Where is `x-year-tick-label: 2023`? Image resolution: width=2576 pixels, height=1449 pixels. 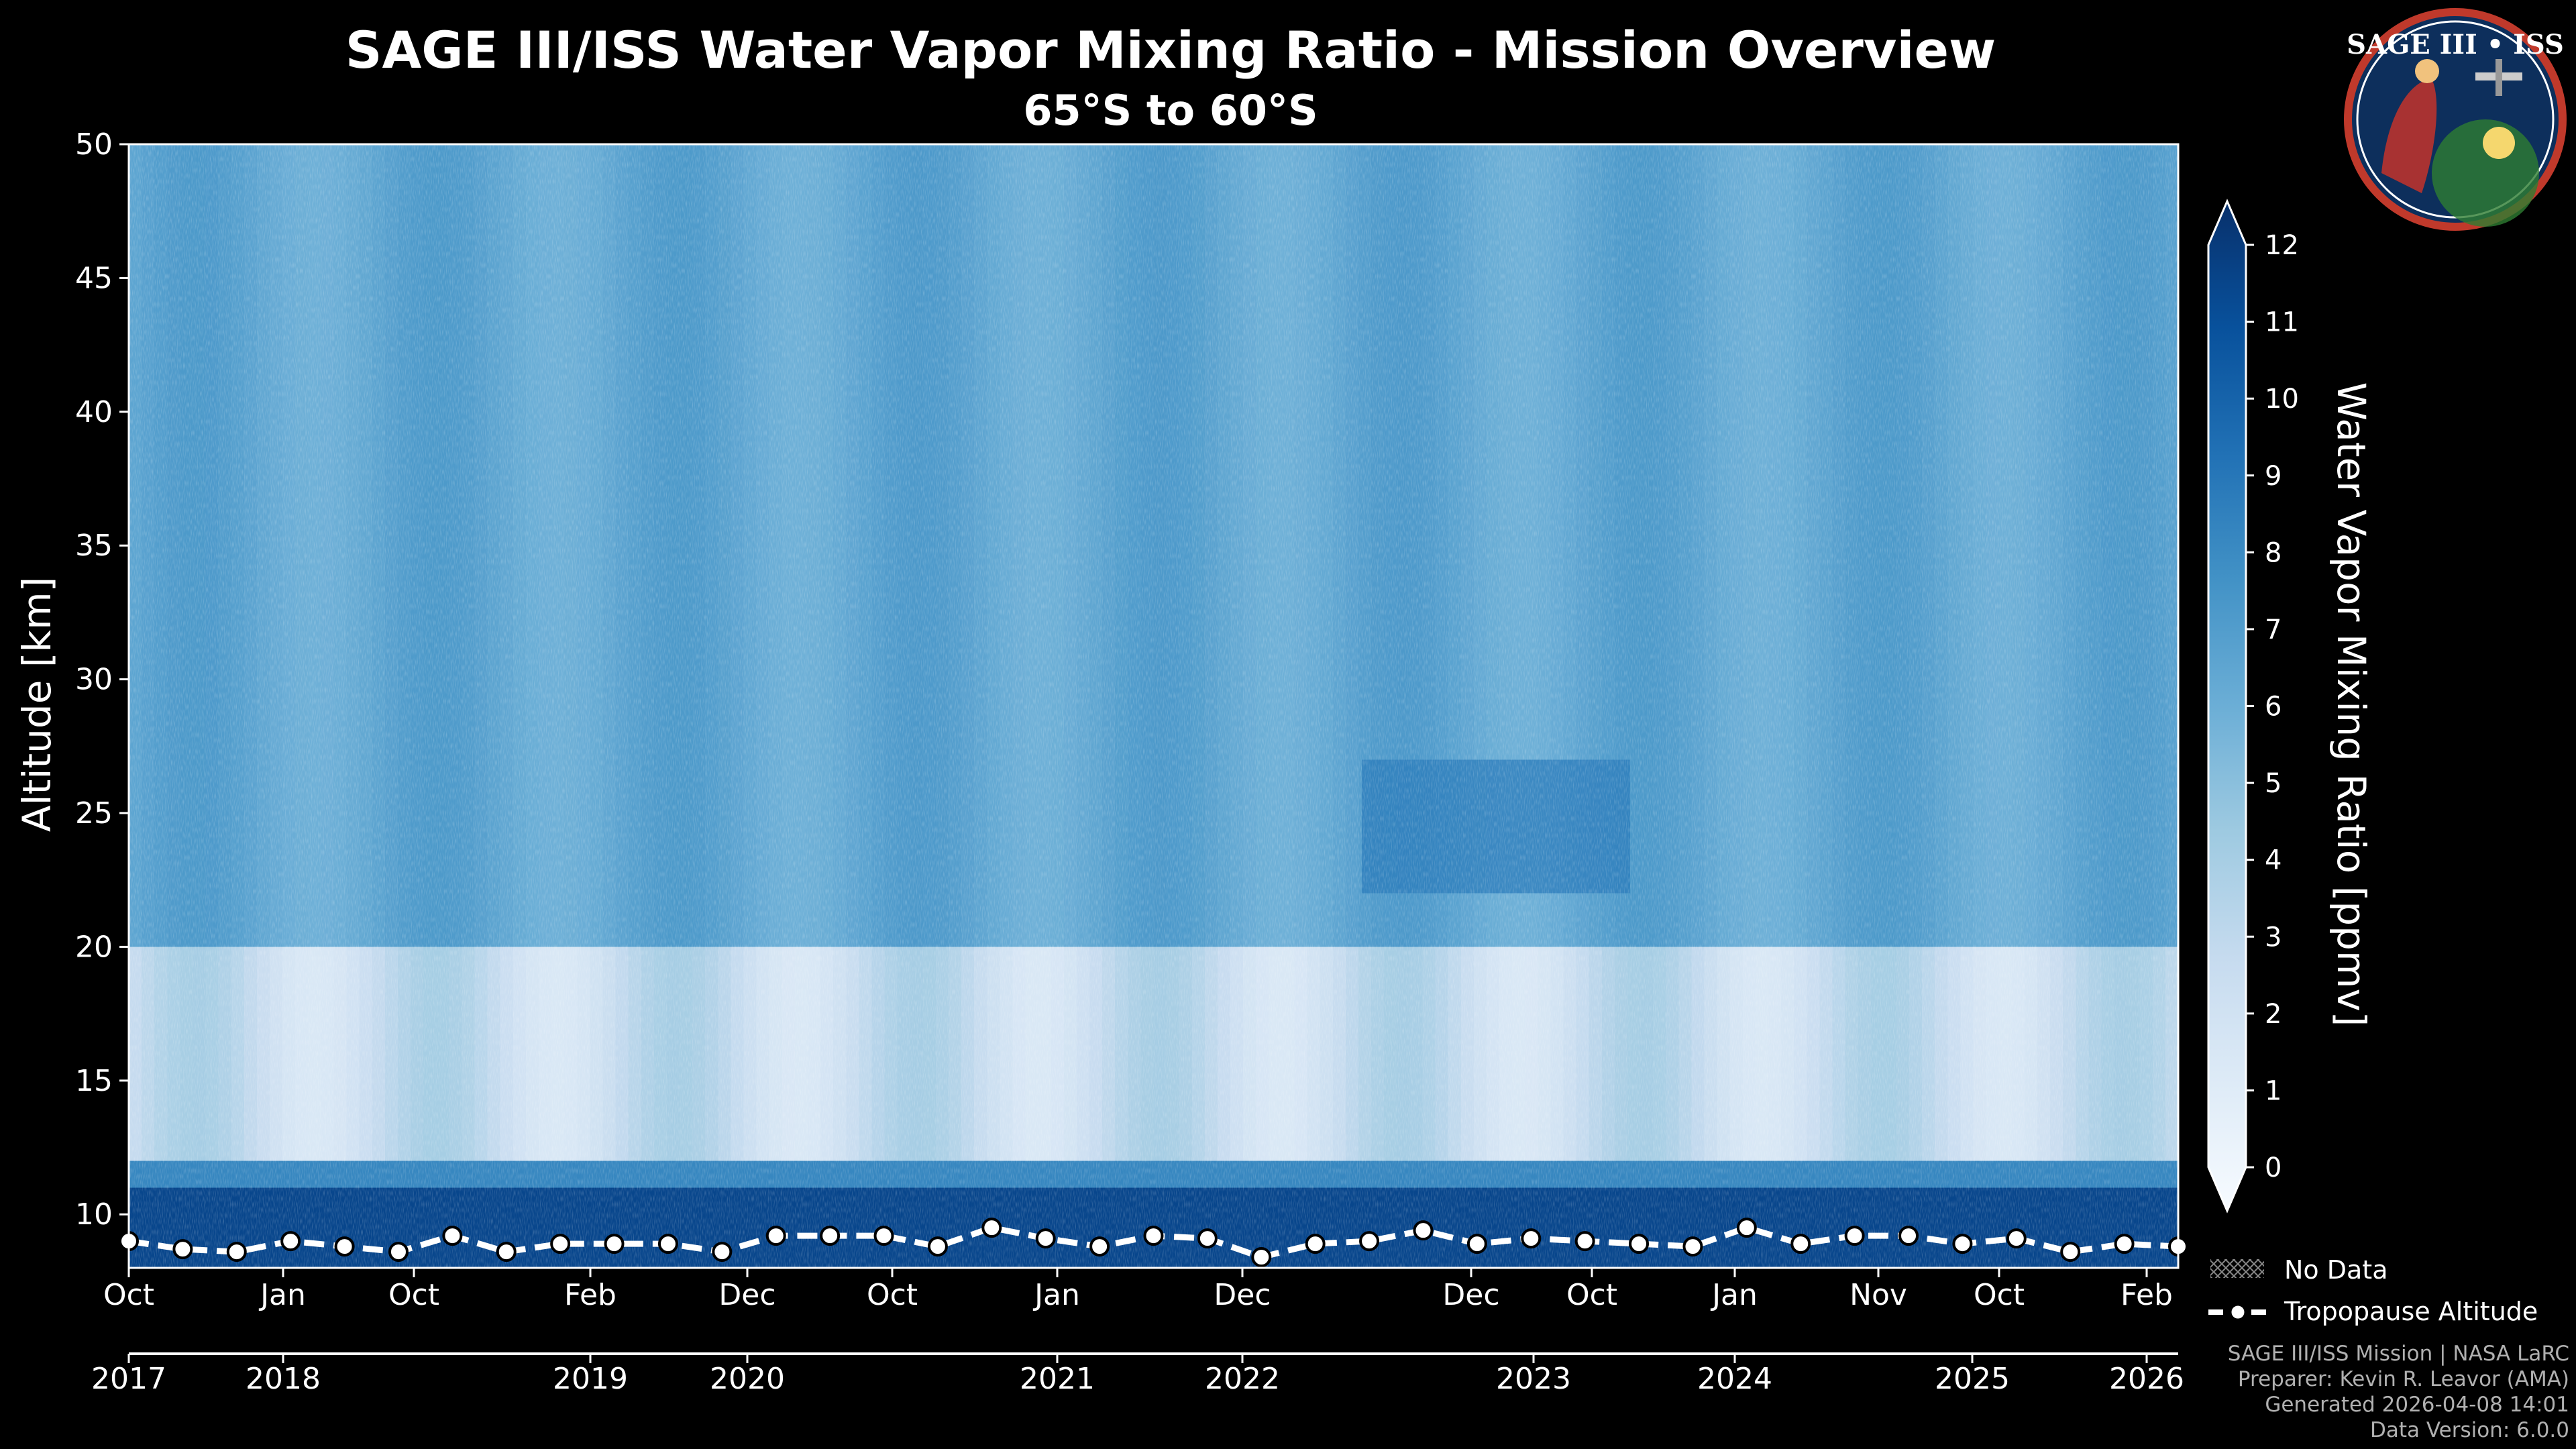
x-year-tick-label: 2023 is located at coordinates (1533, 1379).